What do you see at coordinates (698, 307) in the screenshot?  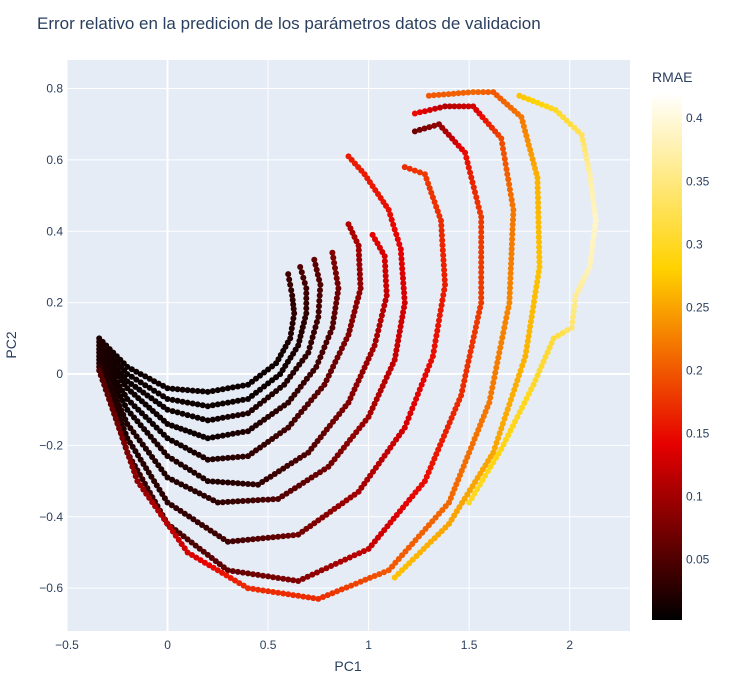 I see `colorbar-tick-label: 0.25` at bounding box center [698, 307].